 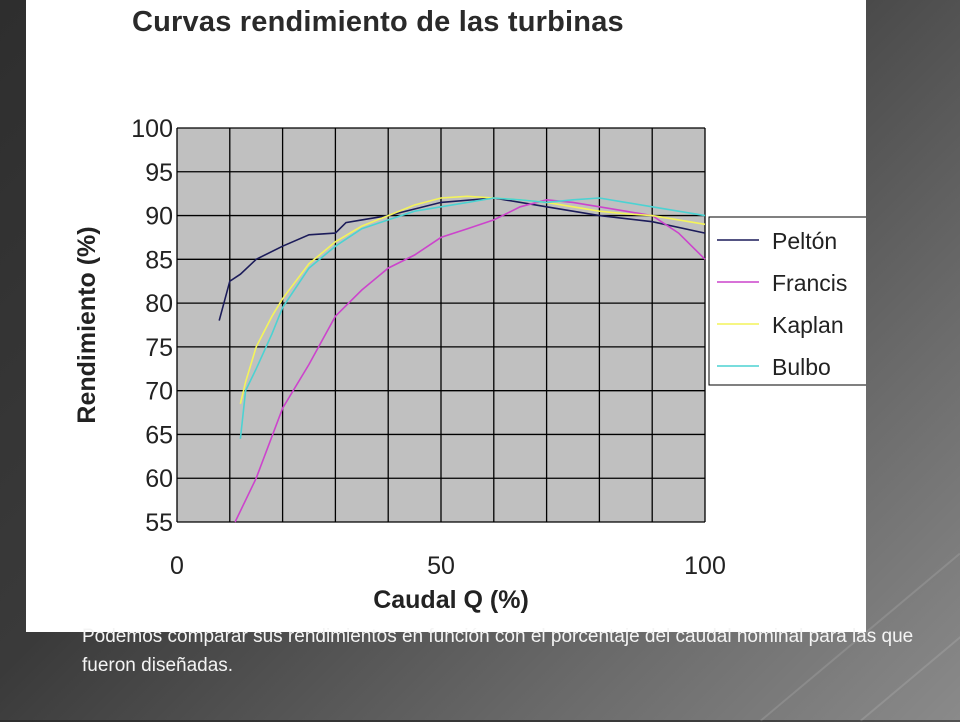 I want to click on y-tick-label: 70, so click(x=159, y=392).